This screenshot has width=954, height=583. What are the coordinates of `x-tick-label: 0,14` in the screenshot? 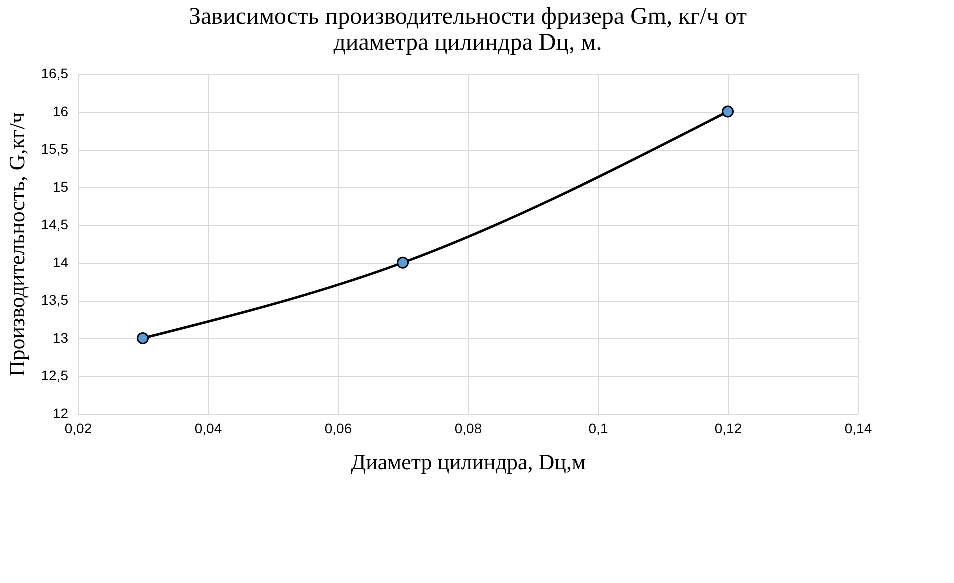 It's located at (858, 428).